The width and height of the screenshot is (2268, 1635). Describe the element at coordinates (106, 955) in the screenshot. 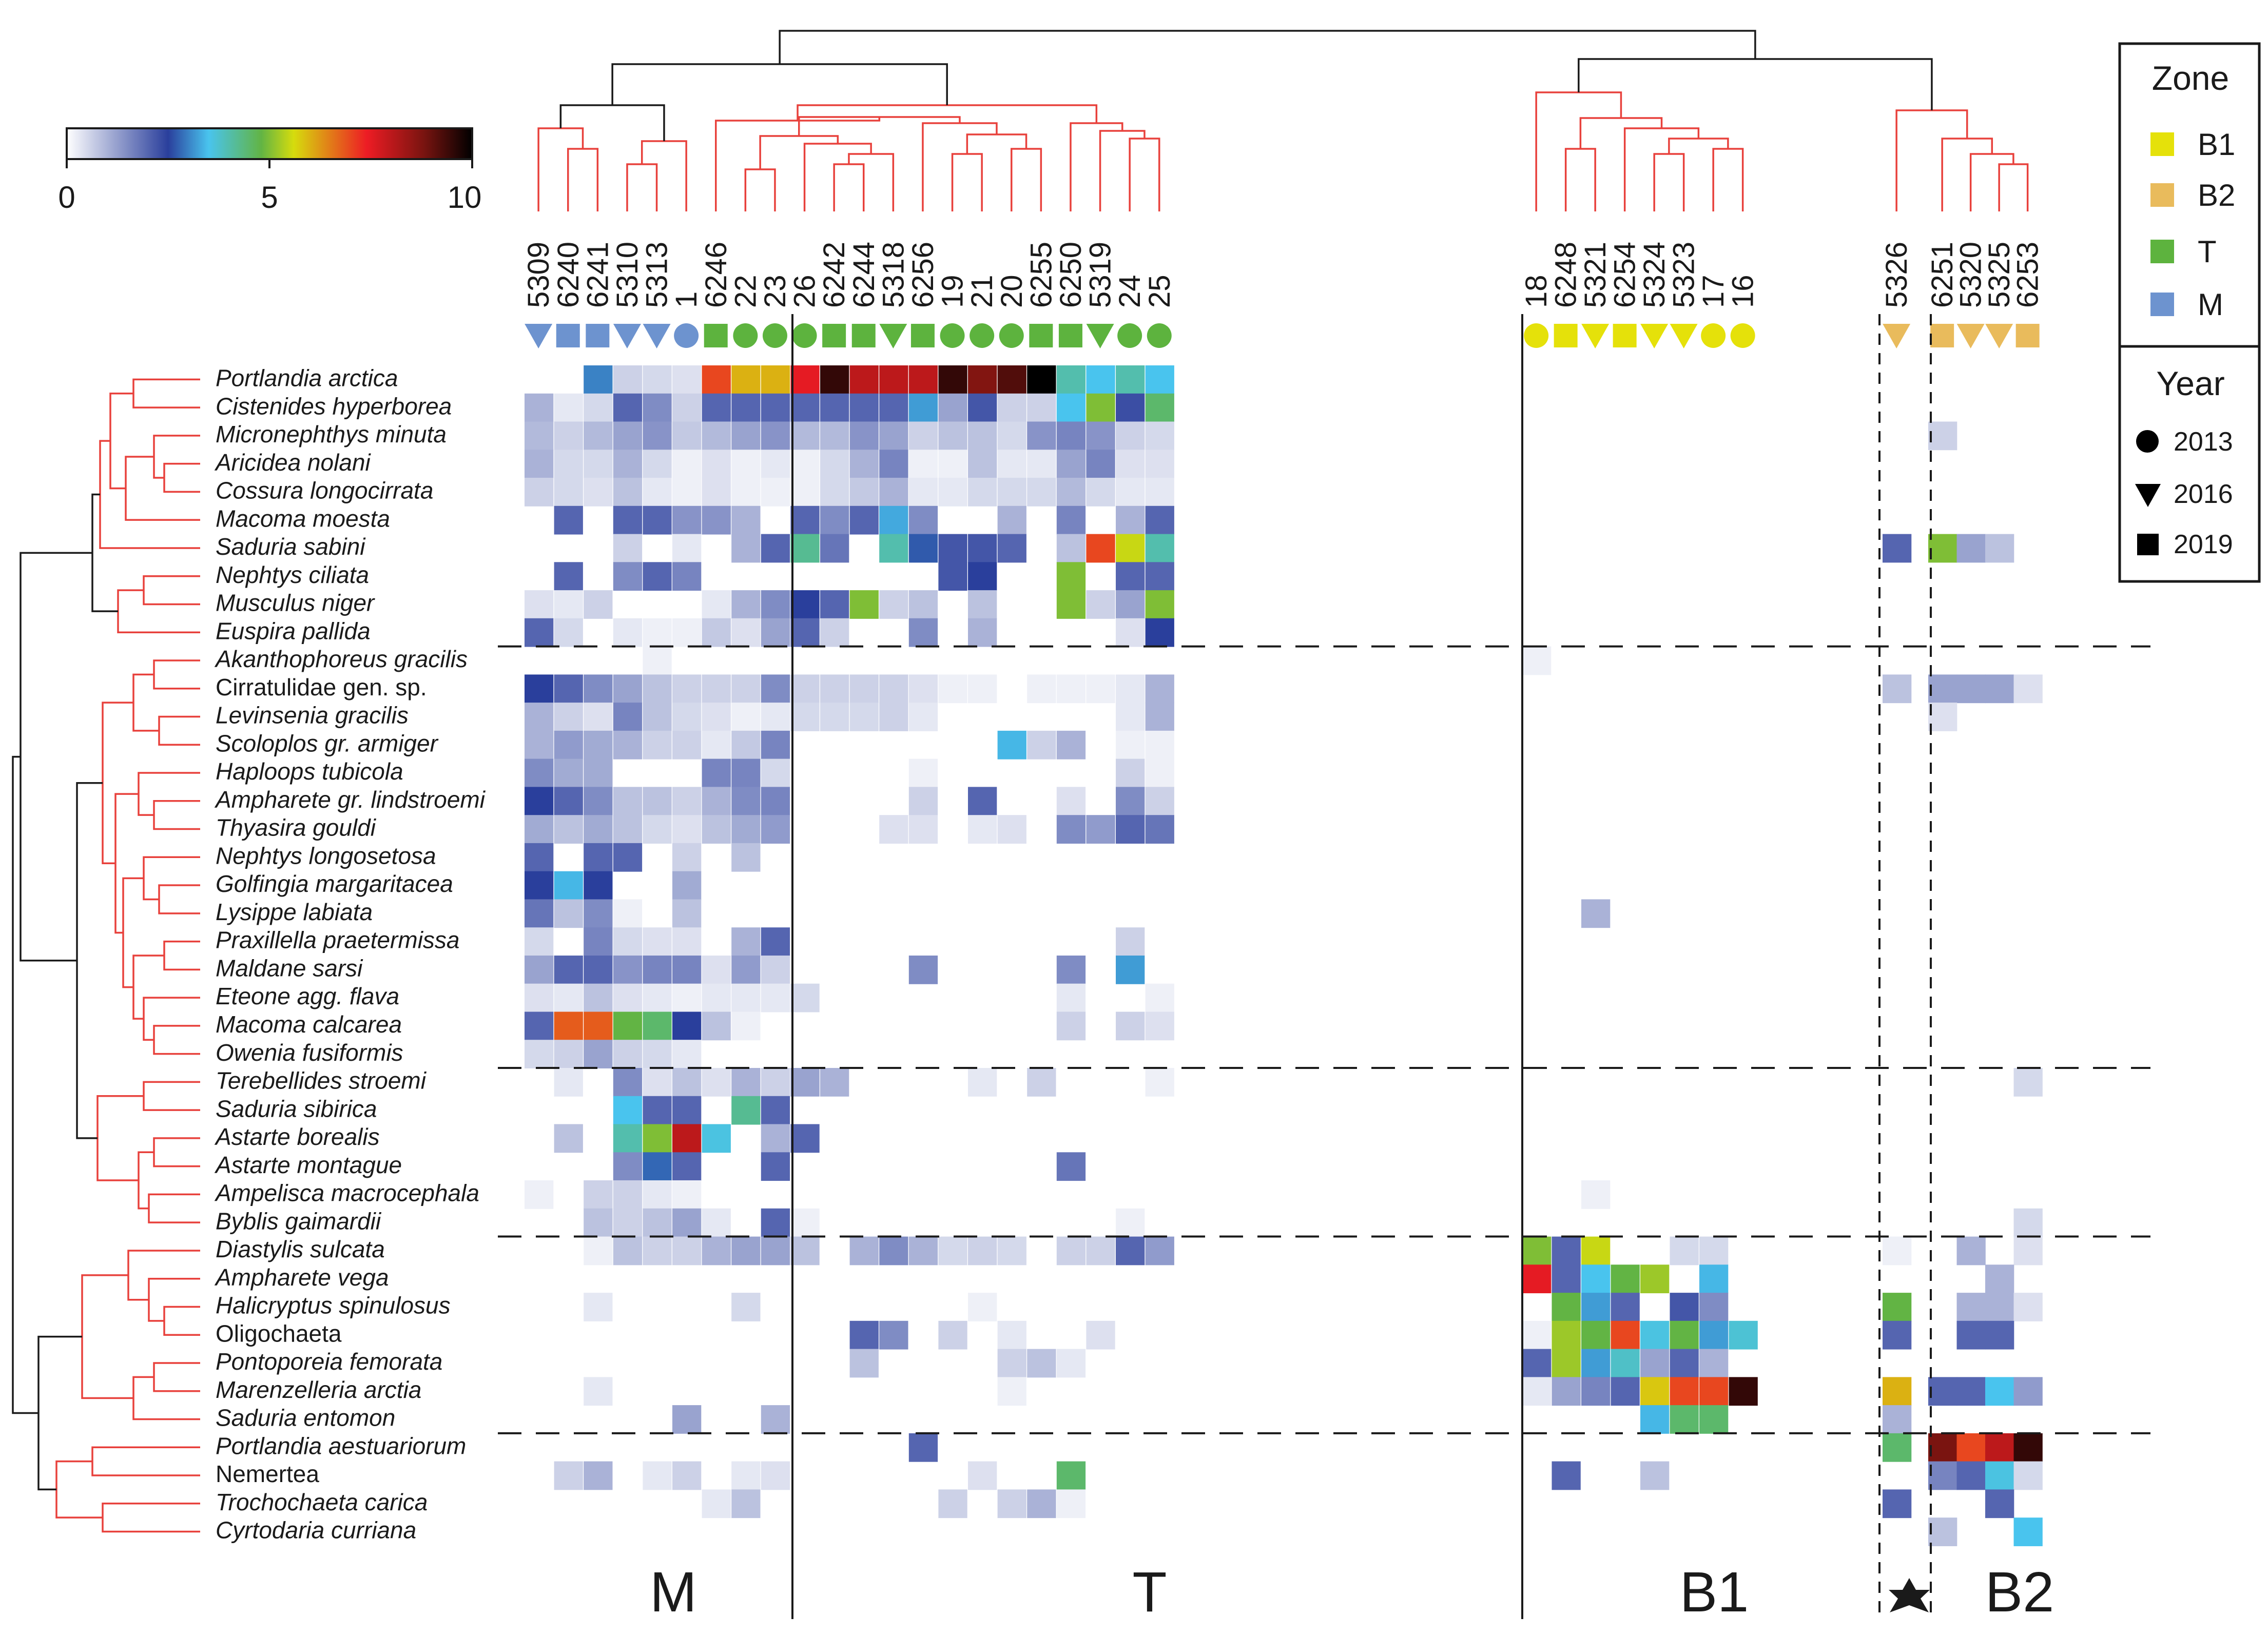

I see `species-dendrogram` at that location.